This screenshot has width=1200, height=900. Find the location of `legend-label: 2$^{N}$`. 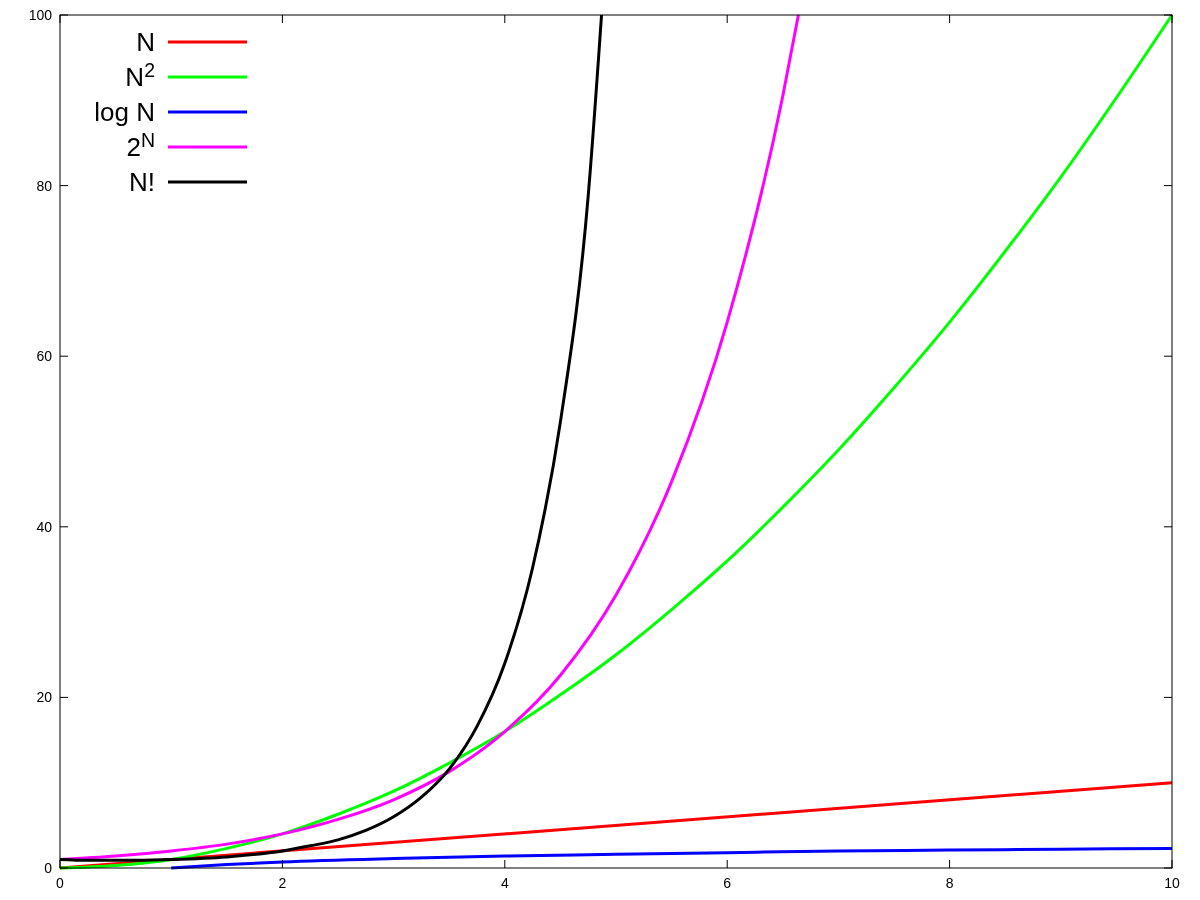

legend-label: 2$^{N}$ is located at coordinates (140, 145).